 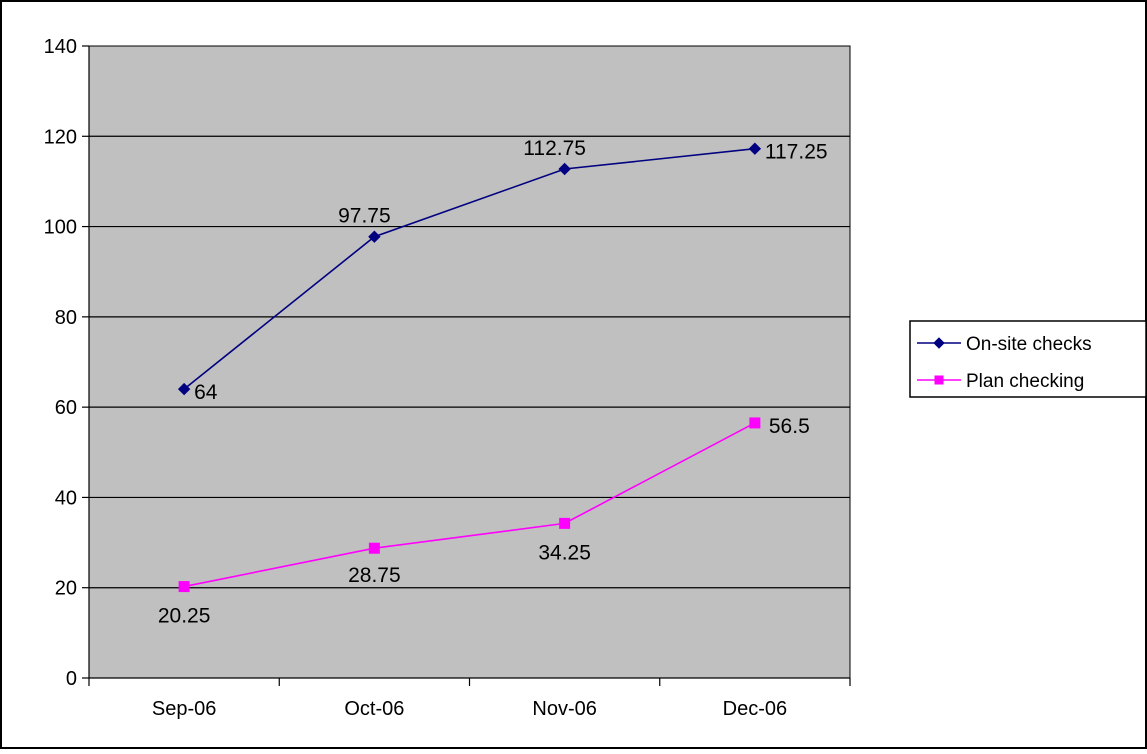 I want to click on y-tick-label: 60, so click(x=66, y=408).